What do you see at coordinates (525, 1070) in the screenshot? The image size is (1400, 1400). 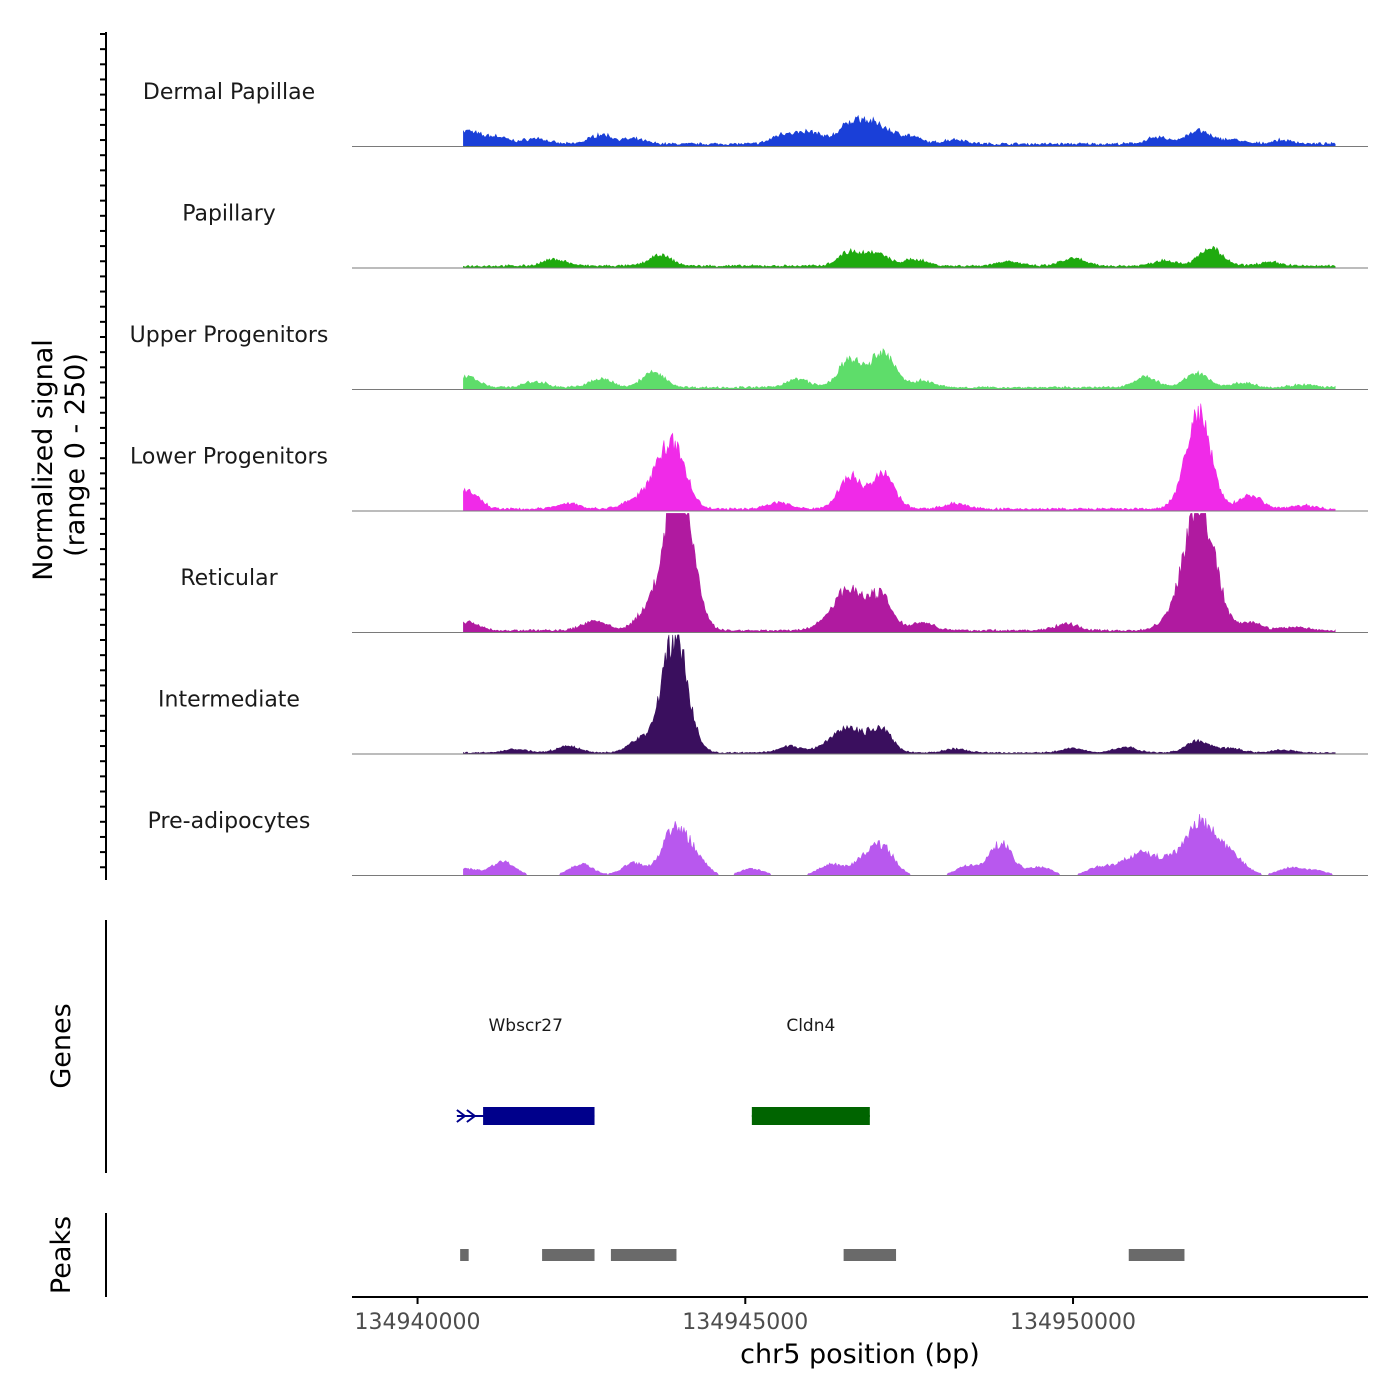 I see `gene-wbscr27: Wbscr27` at bounding box center [525, 1070].